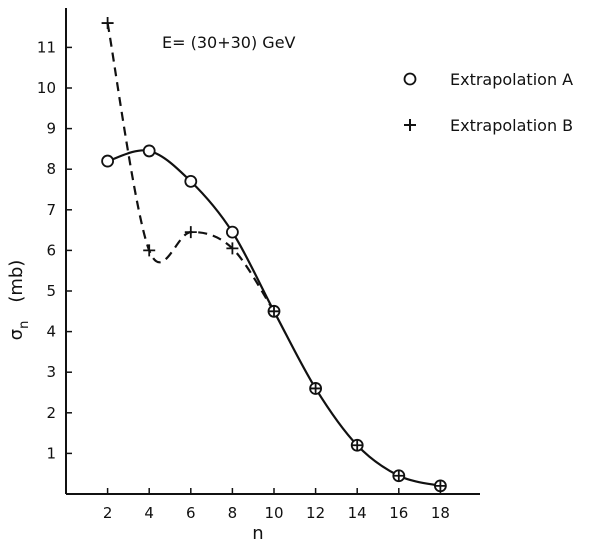 The width and height of the screenshot is (602, 546). Describe the element at coordinates (233, 513) in the screenshot. I see `x-tick-label: 8` at that location.